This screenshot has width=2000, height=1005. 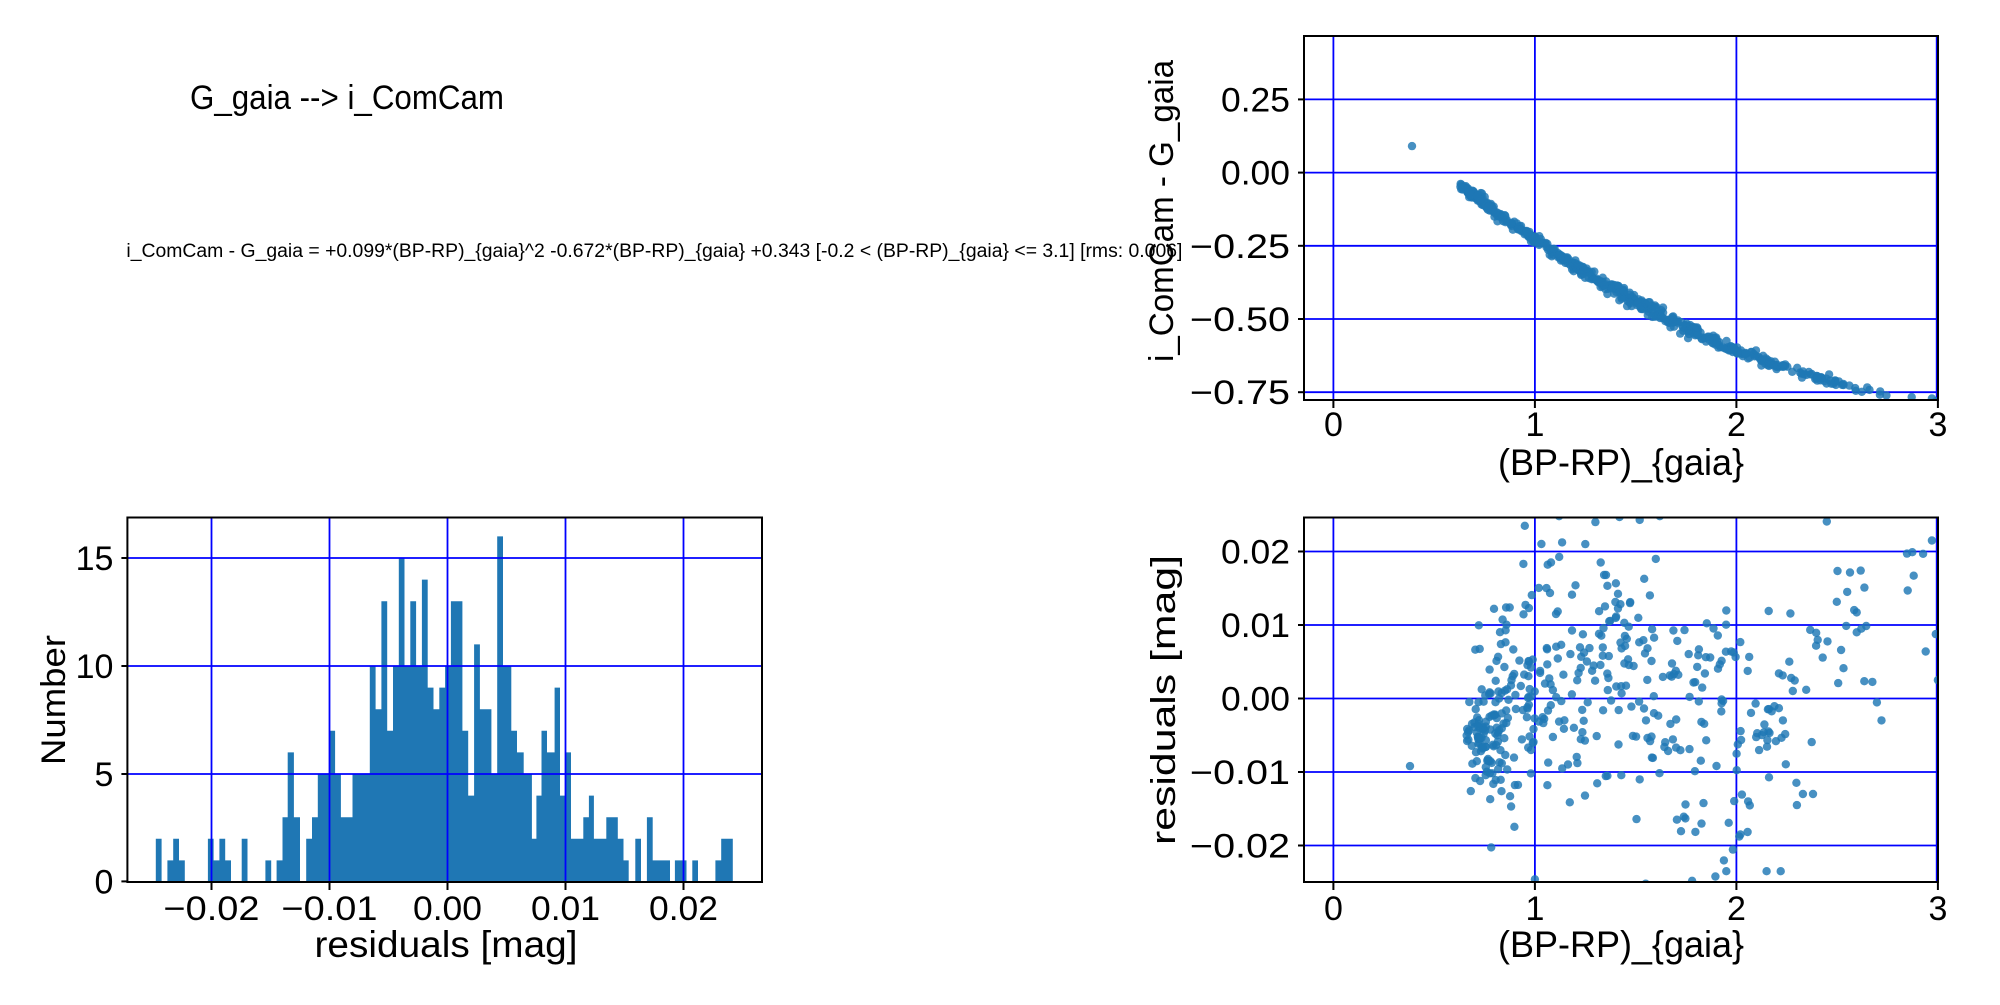 What do you see at coordinates (1162, 211) in the screenshot?
I see `svg-text: i_ComCam - G_gaia` at bounding box center [1162, 211].